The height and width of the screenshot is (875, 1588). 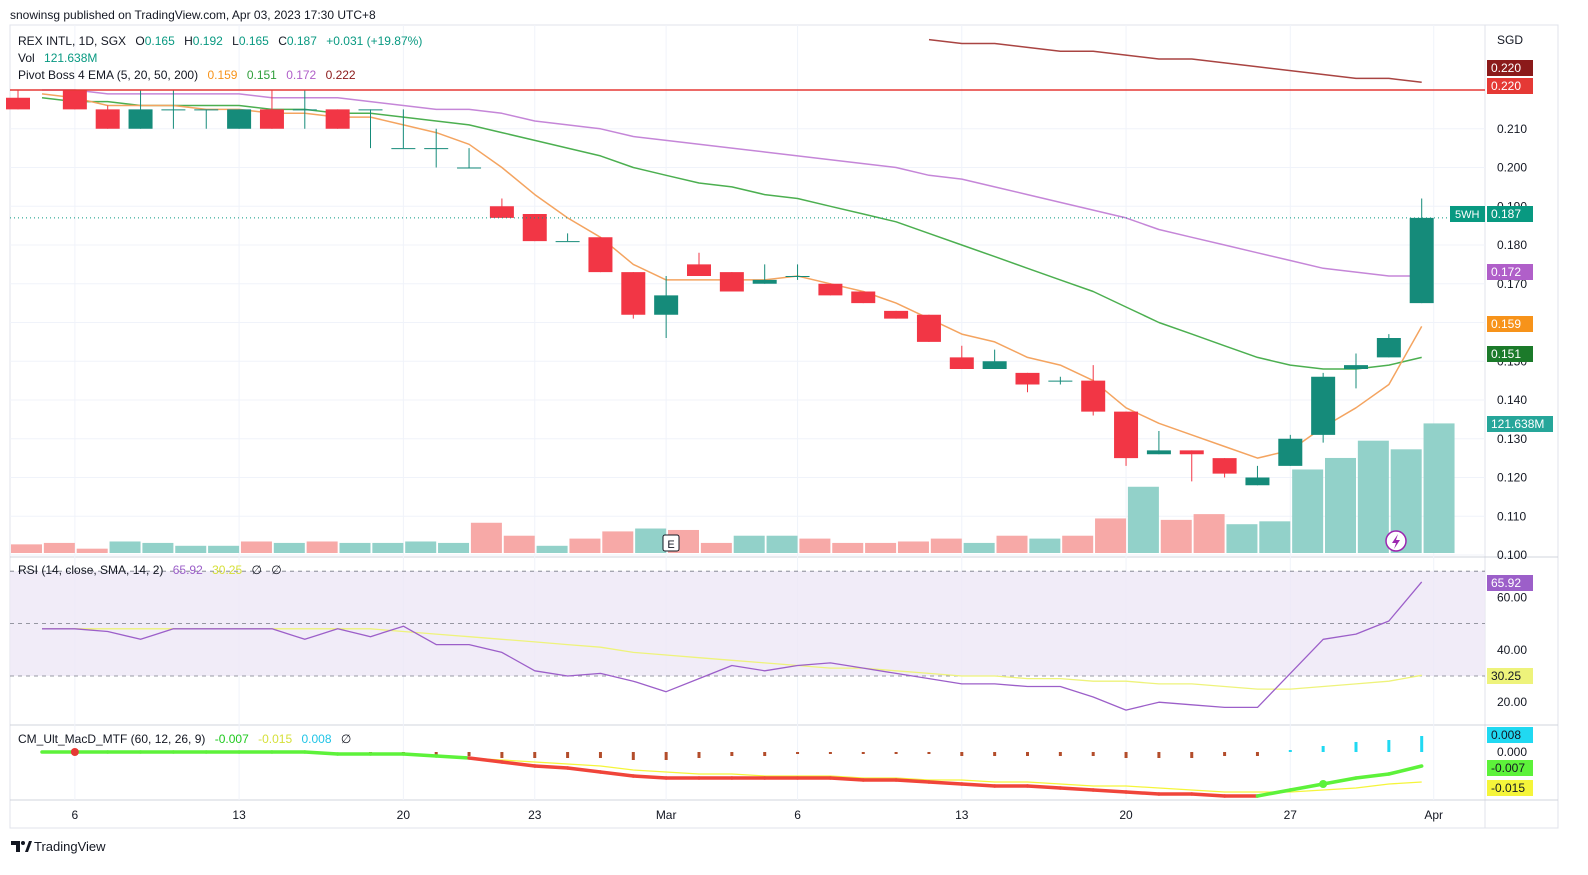 I want to click on rsi-value-tag: 65.92, so click(x=1510, y=583).